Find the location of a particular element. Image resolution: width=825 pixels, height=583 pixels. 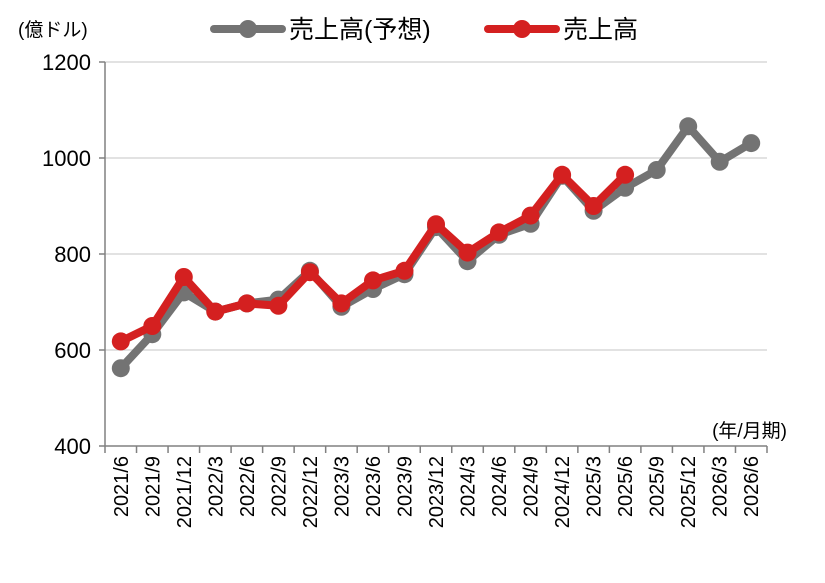

x-tick-label: 2021/12 is located at coordinates (185, 492).